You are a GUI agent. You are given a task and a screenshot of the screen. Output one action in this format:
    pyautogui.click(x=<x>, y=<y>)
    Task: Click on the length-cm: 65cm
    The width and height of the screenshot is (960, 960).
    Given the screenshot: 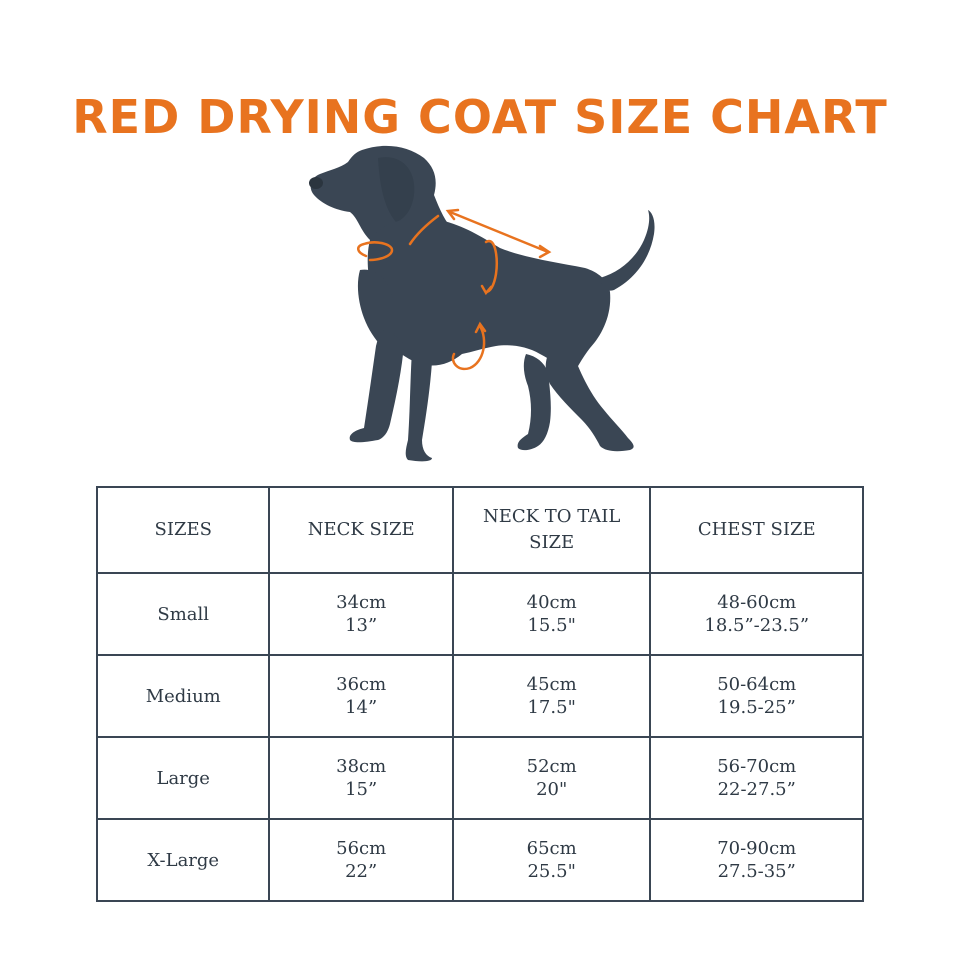 What is the action you would take?
    pyautogui.click(x=551, y=848)
    